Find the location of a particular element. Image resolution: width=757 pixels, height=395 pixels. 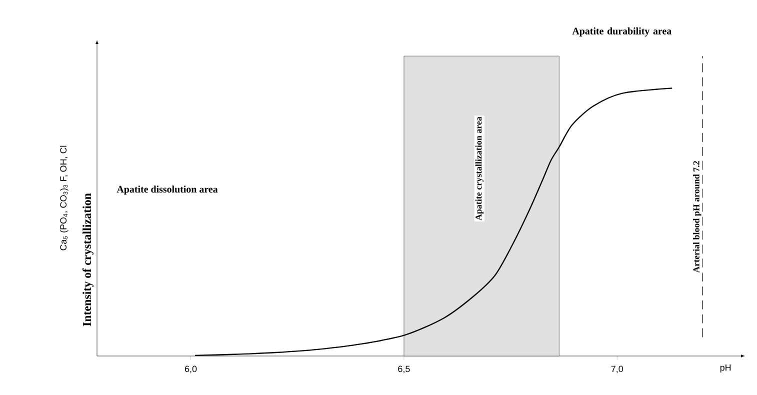

annotation: Apatite dissolution area is located at coordinates (167, 190).